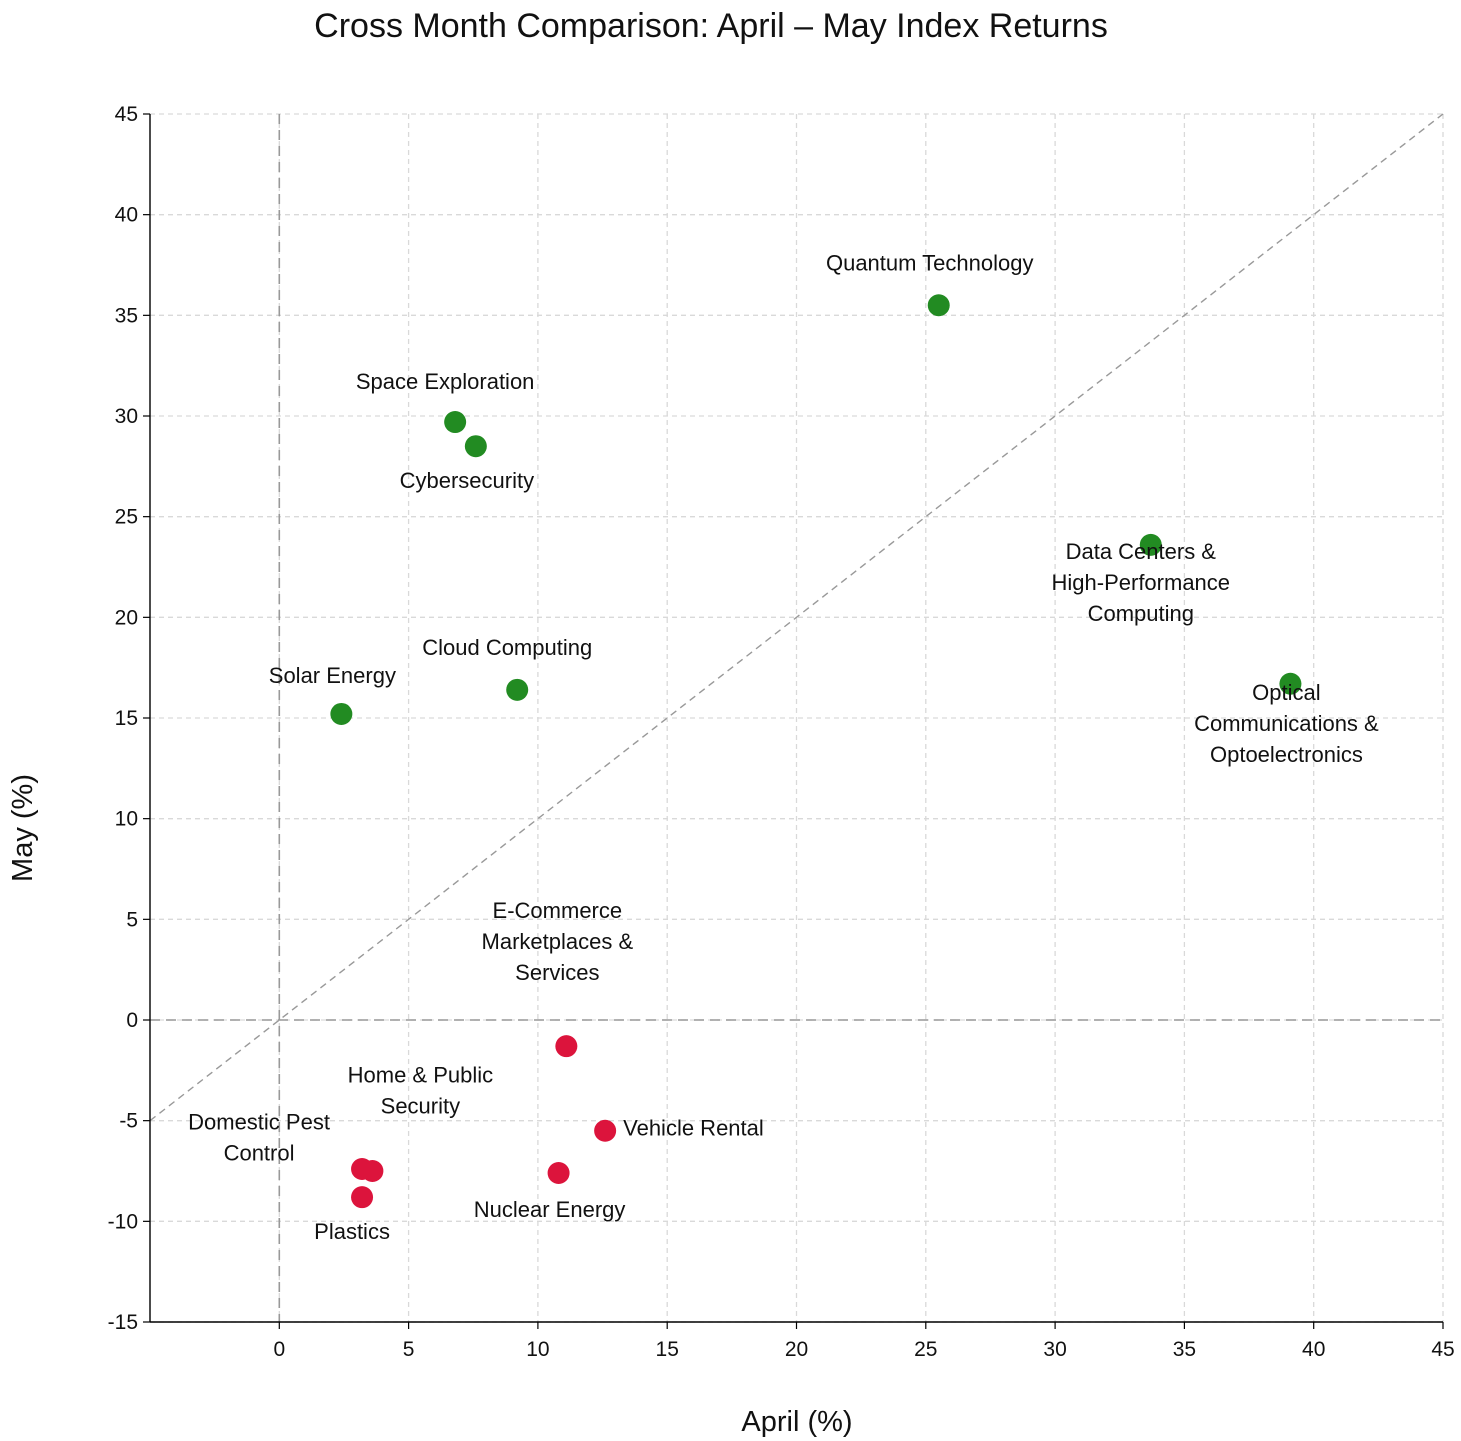  I want to click on point-label: Vehicle Rental, so click(693, 1128).